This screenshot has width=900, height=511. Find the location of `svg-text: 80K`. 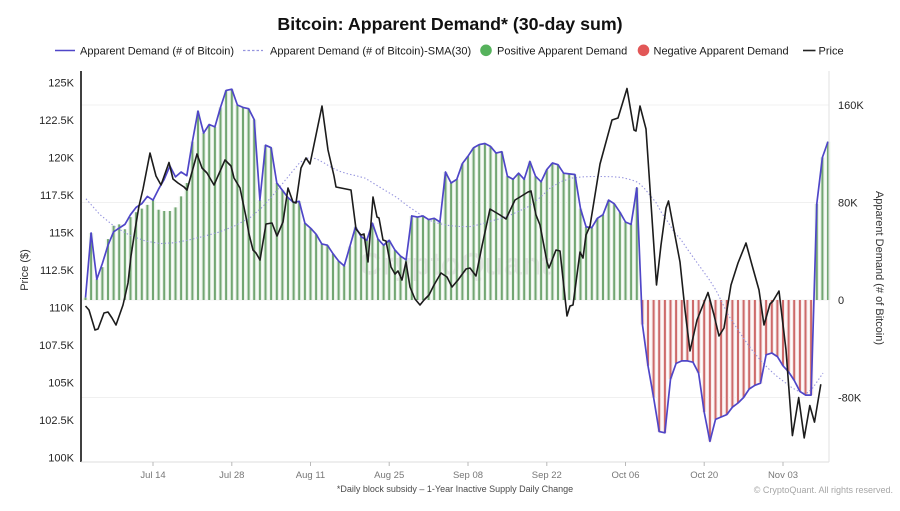

svg-text: 80K is located at coordinates (848, 203).